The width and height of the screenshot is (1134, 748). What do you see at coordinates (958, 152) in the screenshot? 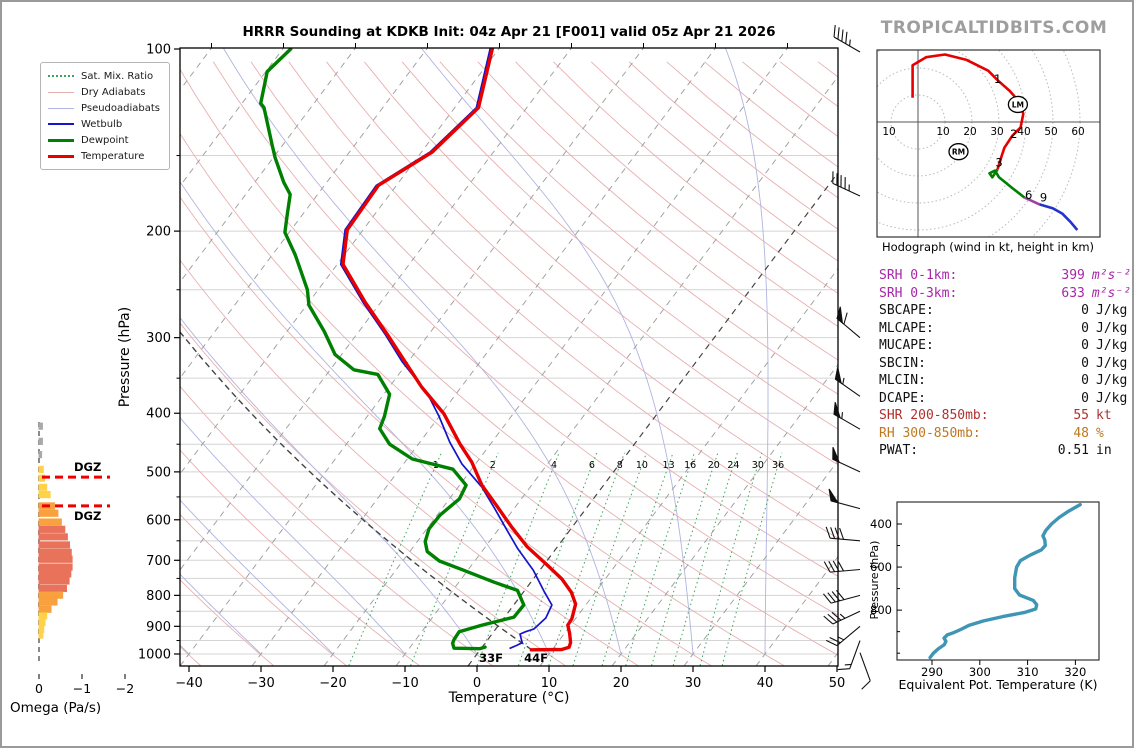
I see `storm-motion-marker` at bounding box center [958, 152].